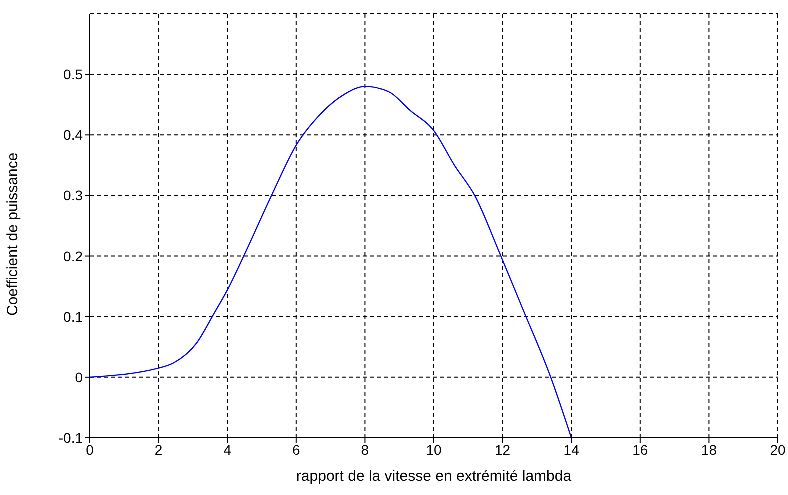 This screenshot has width=788, height=495. What do you see at coordinates (13, 234) in the screenshot?
I see `y-axis-title: Coefficient de puissance` at bounding box center [13, 234].